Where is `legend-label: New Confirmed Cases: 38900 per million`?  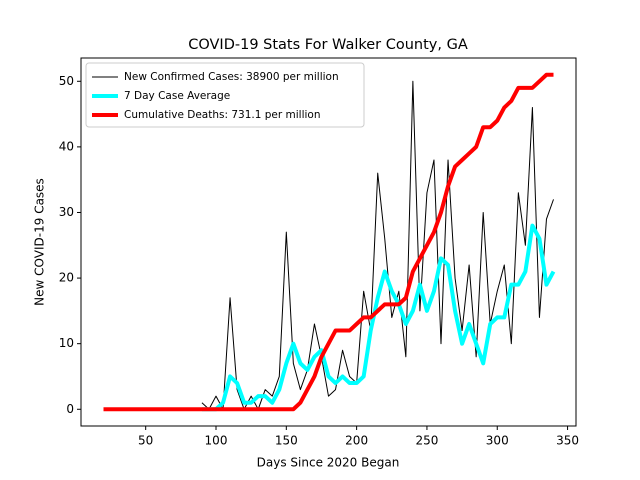 legend-label: New Confirmed Cases: 38900 per million is located at coordinates (231, 77).